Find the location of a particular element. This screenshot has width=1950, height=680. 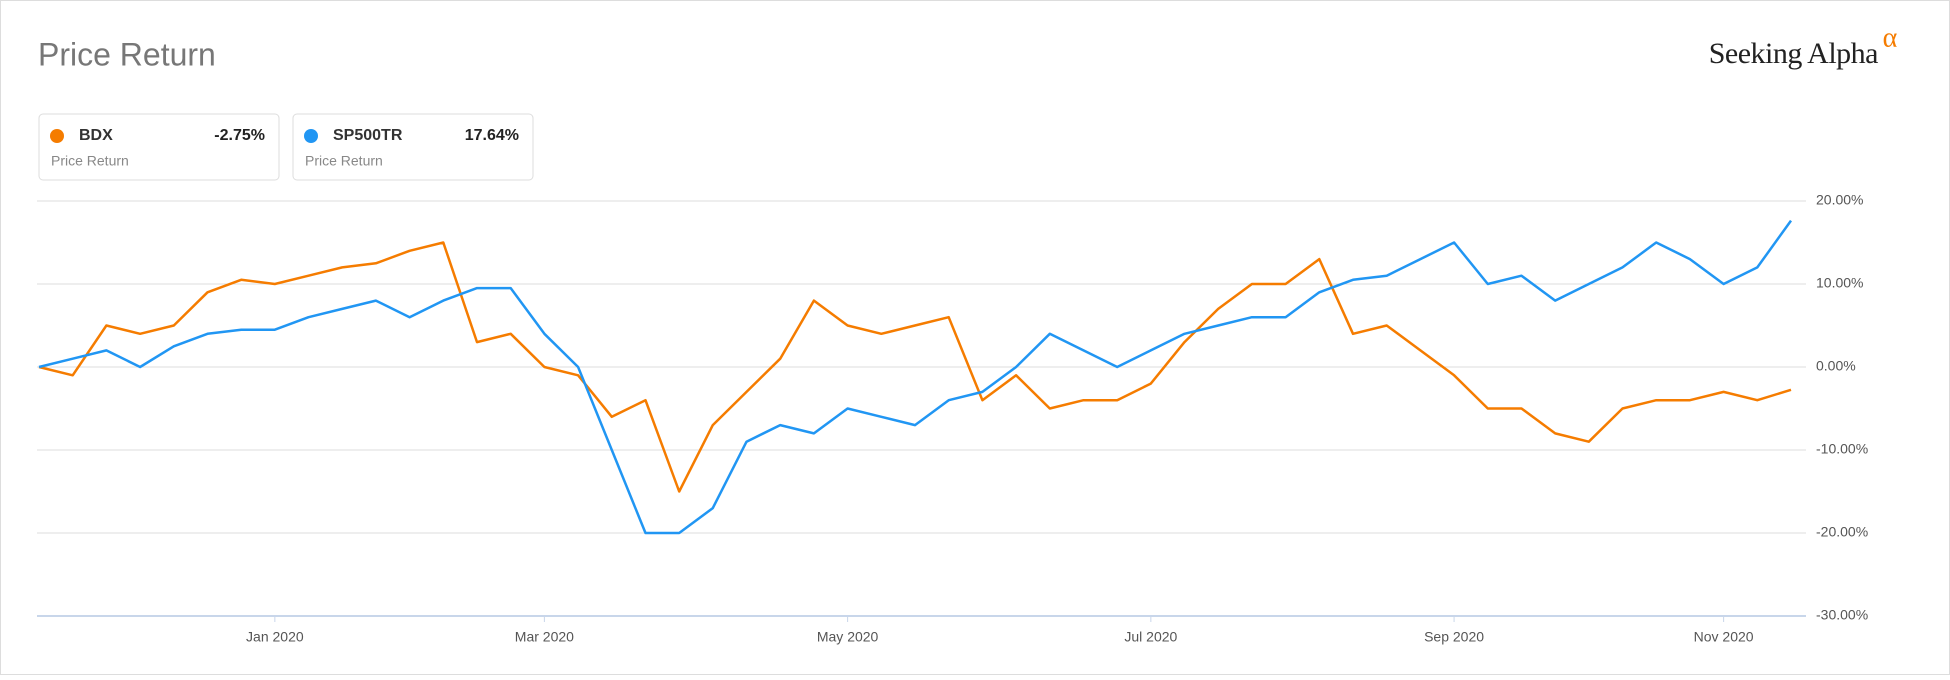

legend-name: BDX is located at coordinates (96, 135).